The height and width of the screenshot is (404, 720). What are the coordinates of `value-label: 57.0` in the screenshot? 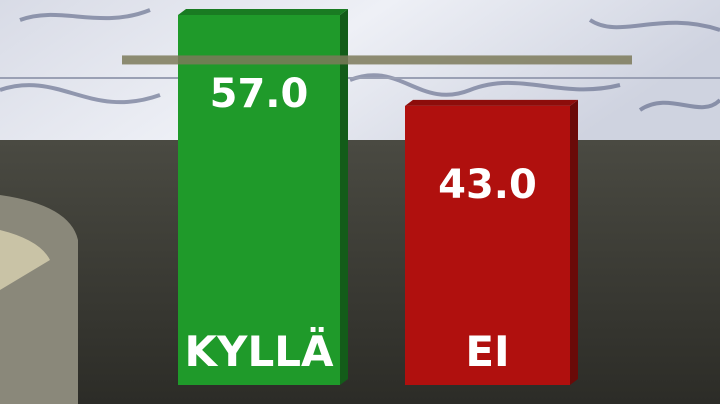 It's located at (259, 94).